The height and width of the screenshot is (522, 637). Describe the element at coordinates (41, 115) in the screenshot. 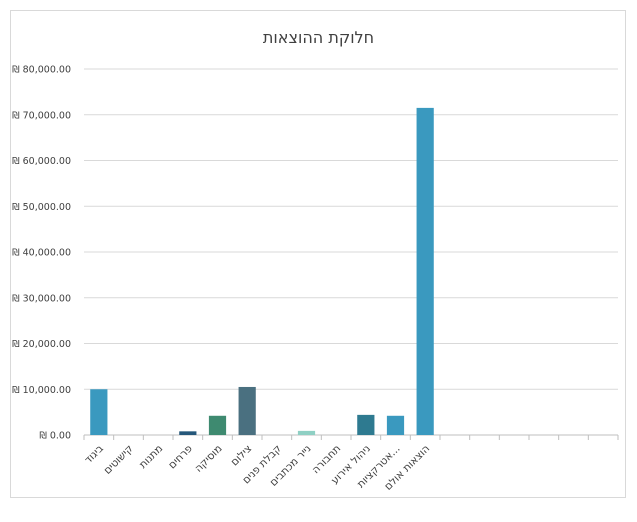

I see `y-tick-label: ₪ 70,000.00` at that location.